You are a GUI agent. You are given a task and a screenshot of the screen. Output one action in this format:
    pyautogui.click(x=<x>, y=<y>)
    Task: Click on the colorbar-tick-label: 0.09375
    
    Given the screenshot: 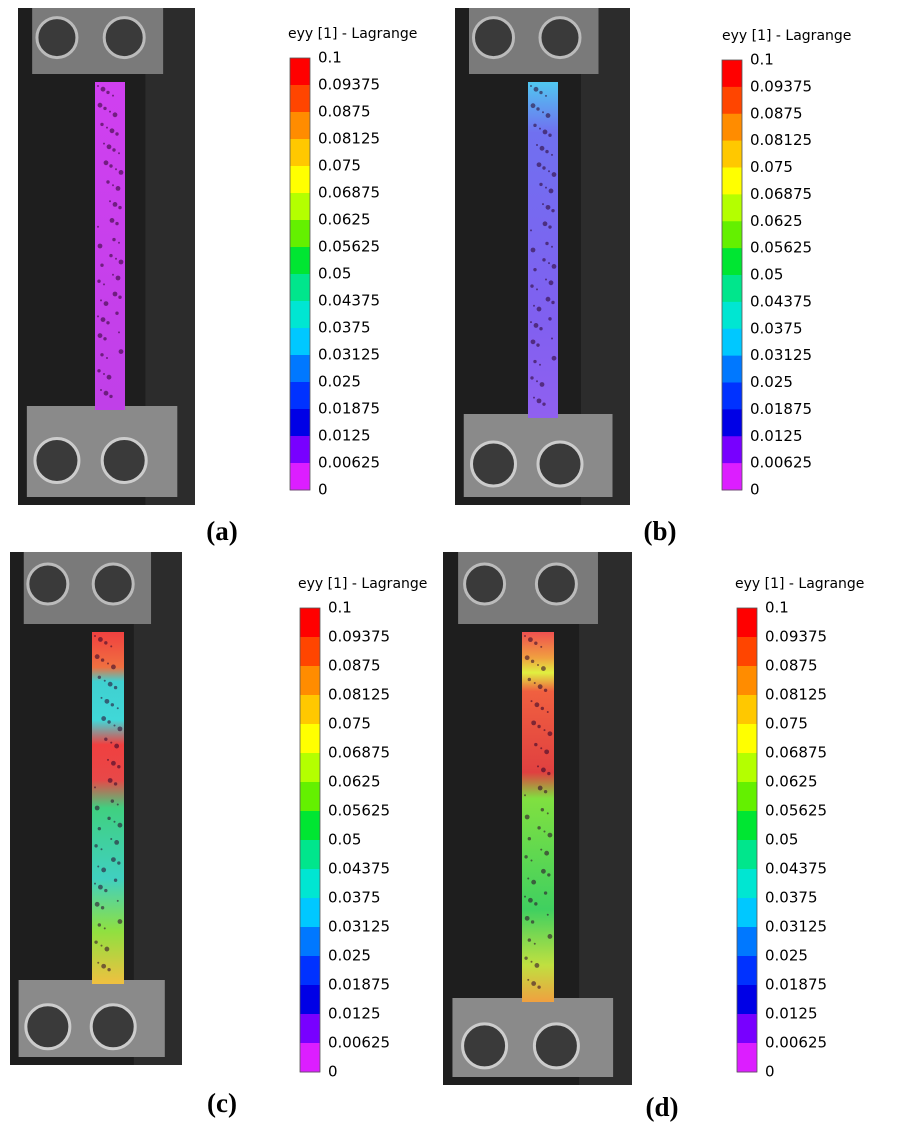 What is the action you would take?
    pyautogui.click(x=796, y=637)
    